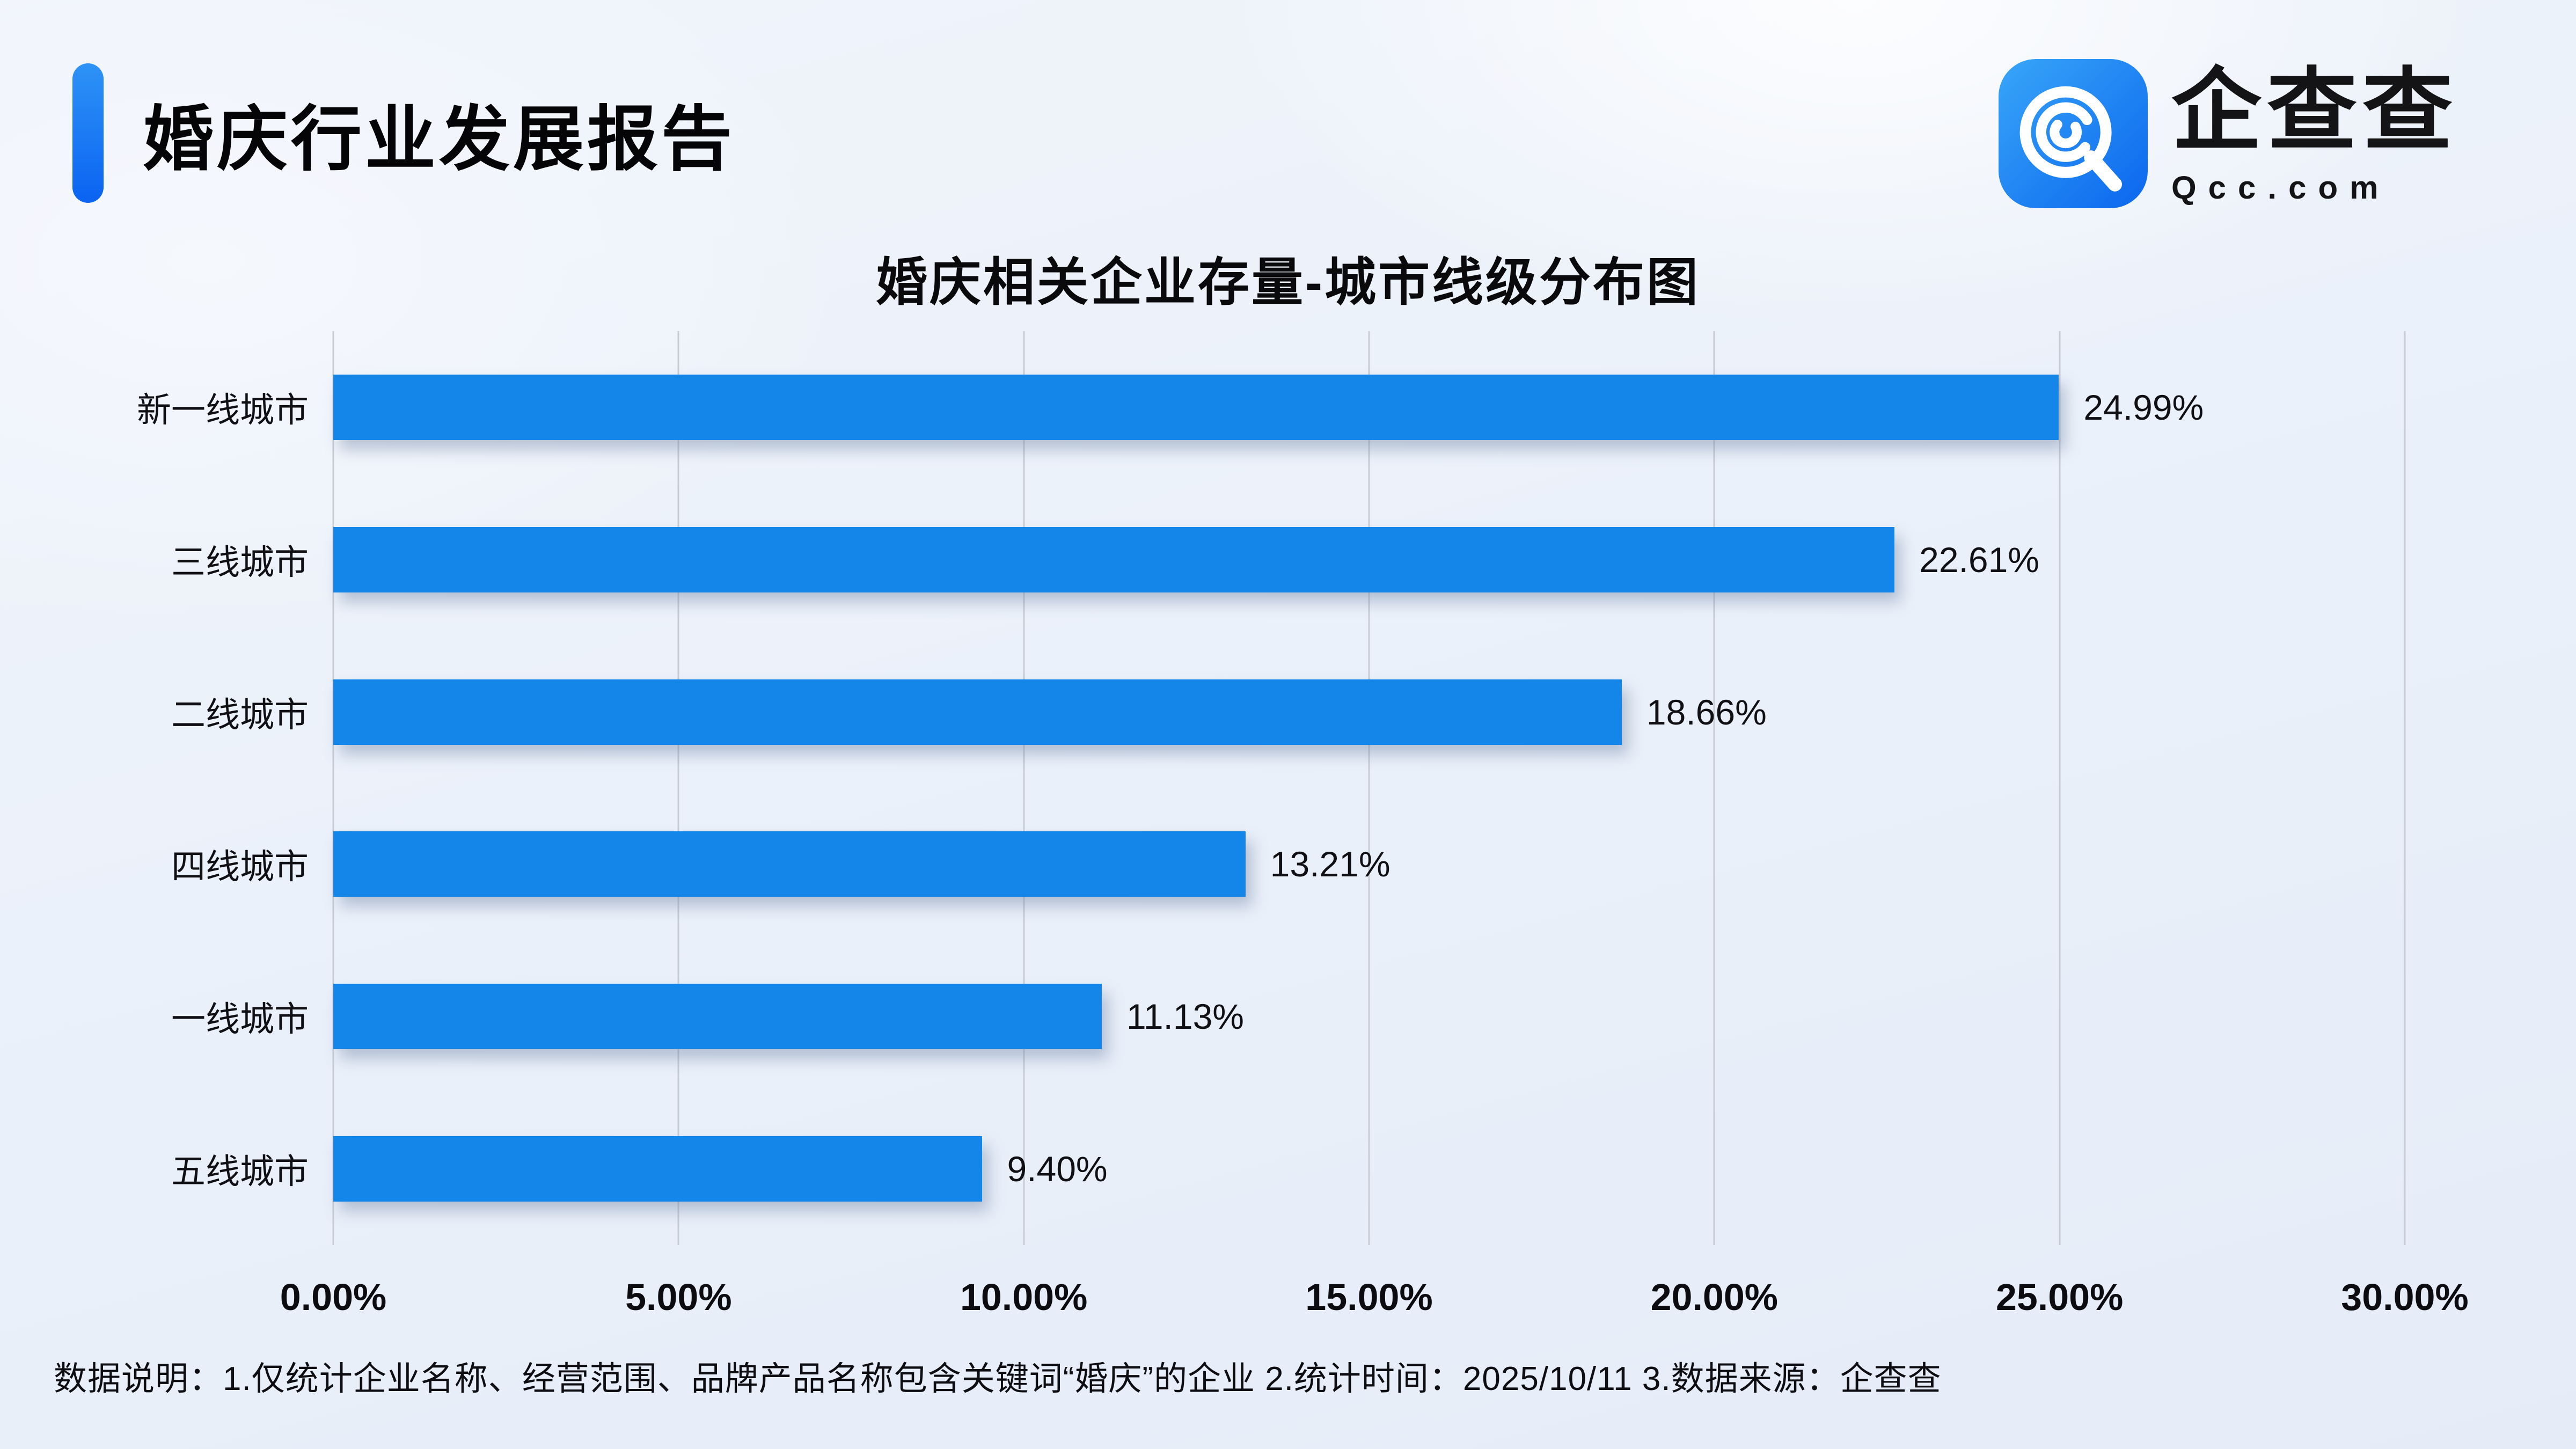  I want to click on bar-row: 四线城市 13.21%, so click(1288, 864).